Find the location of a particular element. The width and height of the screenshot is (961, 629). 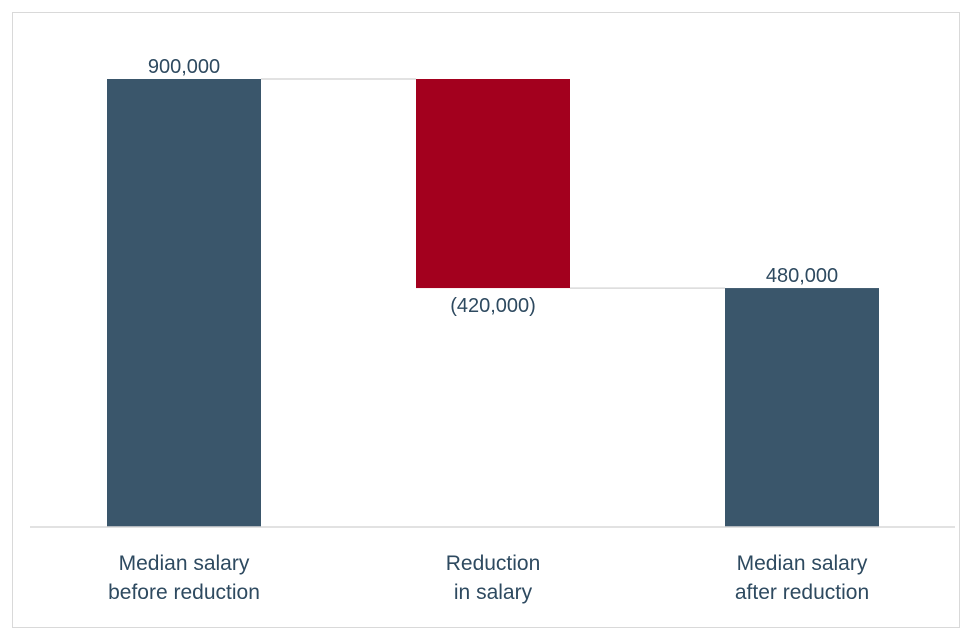

data-label-2: (420,000) is located at coordinates (493, 306).